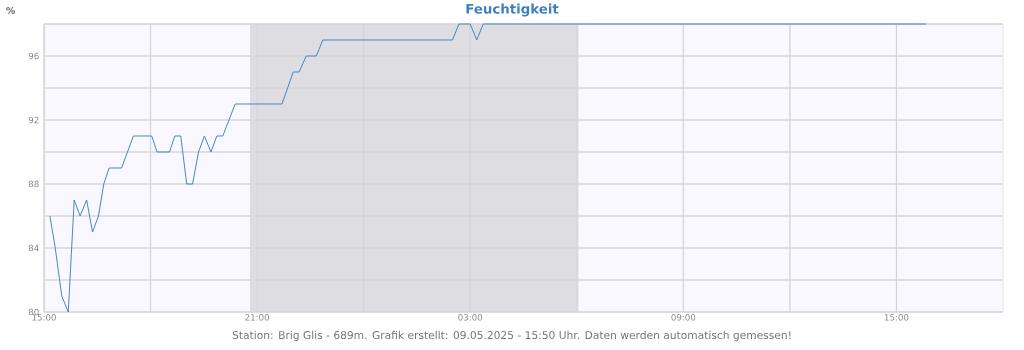 This screenshot has width=1024, height=350. What do you see at coordinates (511, 336) in the screenshot?
I see `text: Station: Brig Glis - 689m. Grafik erstellt: 09.05.2025 - 15:50 Uhr. Daten werden automatisch gemessen!` at bounding box center [511, 336].